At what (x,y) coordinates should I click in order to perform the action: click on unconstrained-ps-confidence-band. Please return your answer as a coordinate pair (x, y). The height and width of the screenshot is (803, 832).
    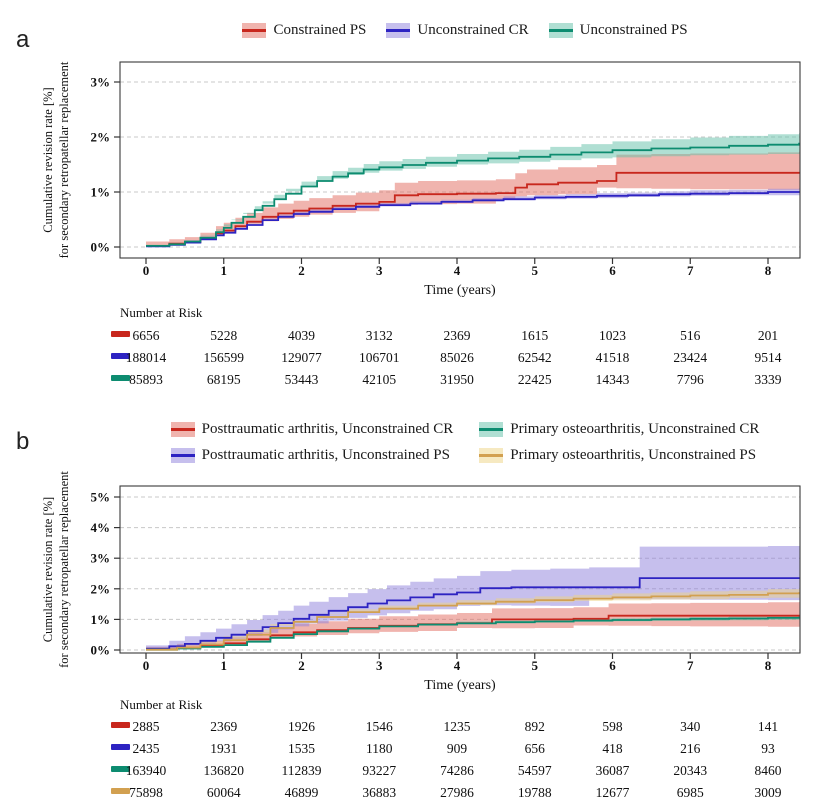
    Looking at the image, I should click on (473, 190).